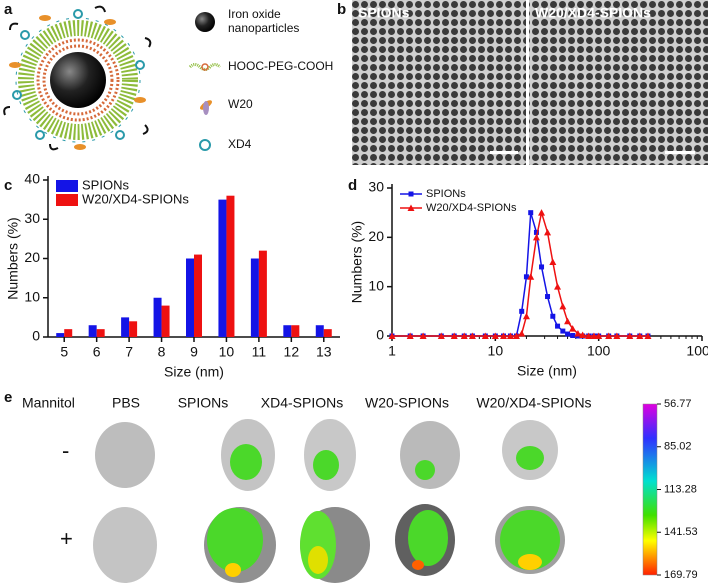 Image resolution: width=708 pixels, height=586 pixels. What do you see at coordinates (254, 14) in the screenshot?
I see `legend-text: Iron oxide` at bounding box center [254, 14].